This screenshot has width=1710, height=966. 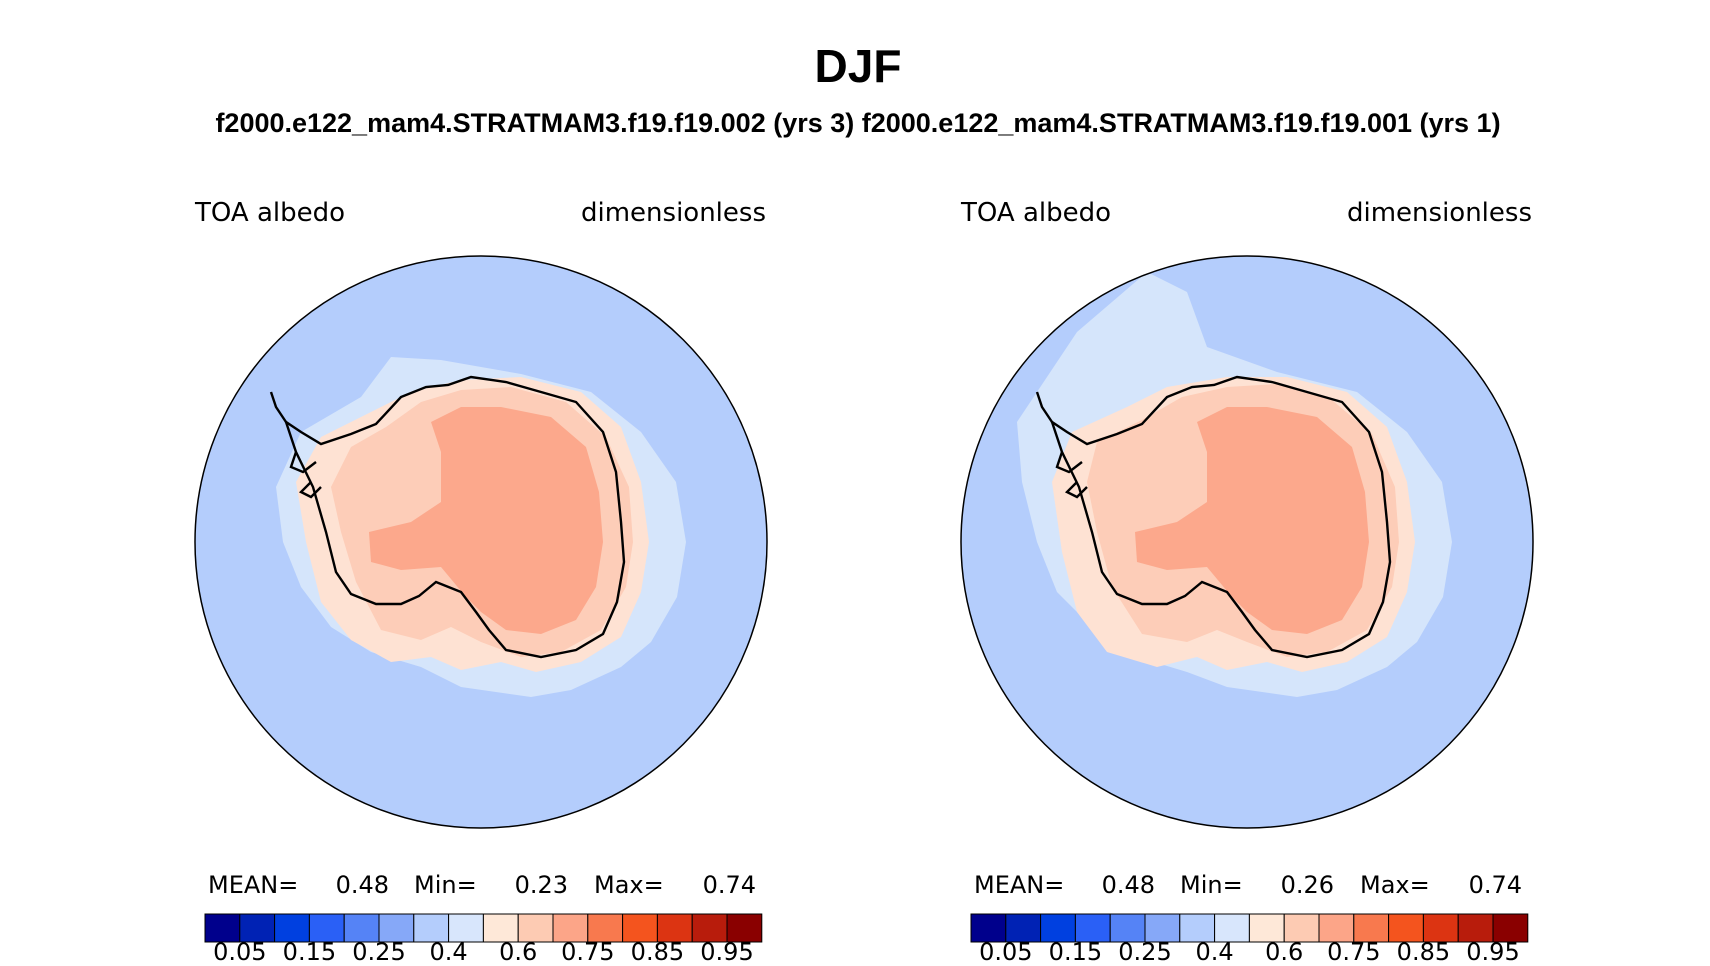 What do you see at coordinates (1307, 885) in the screenshot?
I see `min-value-right: 0.26` at bounding box center [1307, 885].